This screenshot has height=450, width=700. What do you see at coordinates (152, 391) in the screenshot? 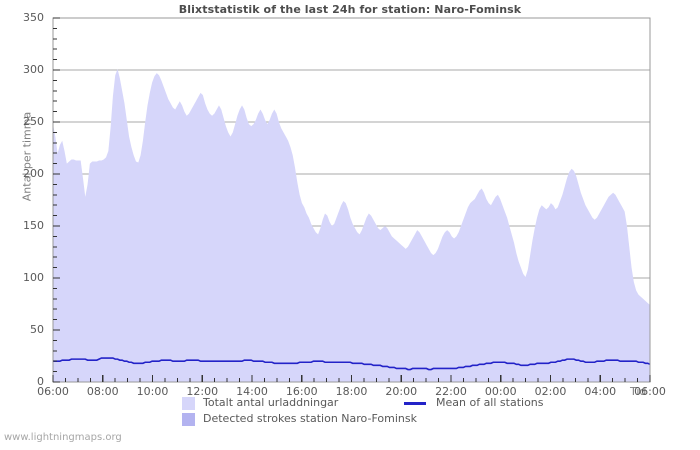
I see `x-tick-label: 10:00` at bounding box center [152, 391].